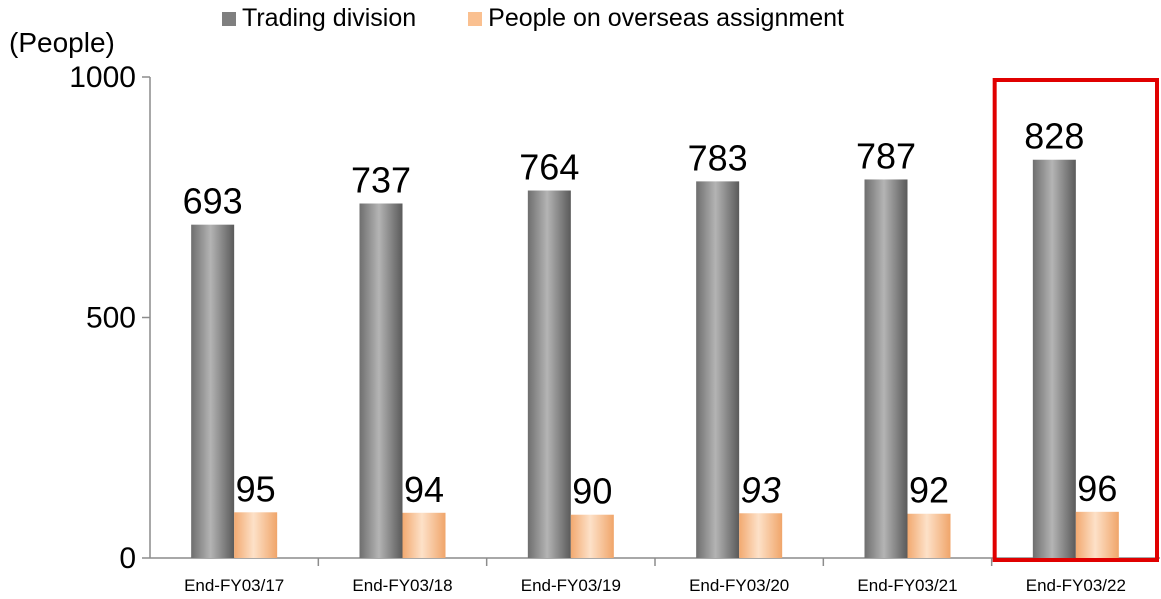  Describe the element at coordinates (718, 157) in the screenshot. I see `data-label: 783` at that location.